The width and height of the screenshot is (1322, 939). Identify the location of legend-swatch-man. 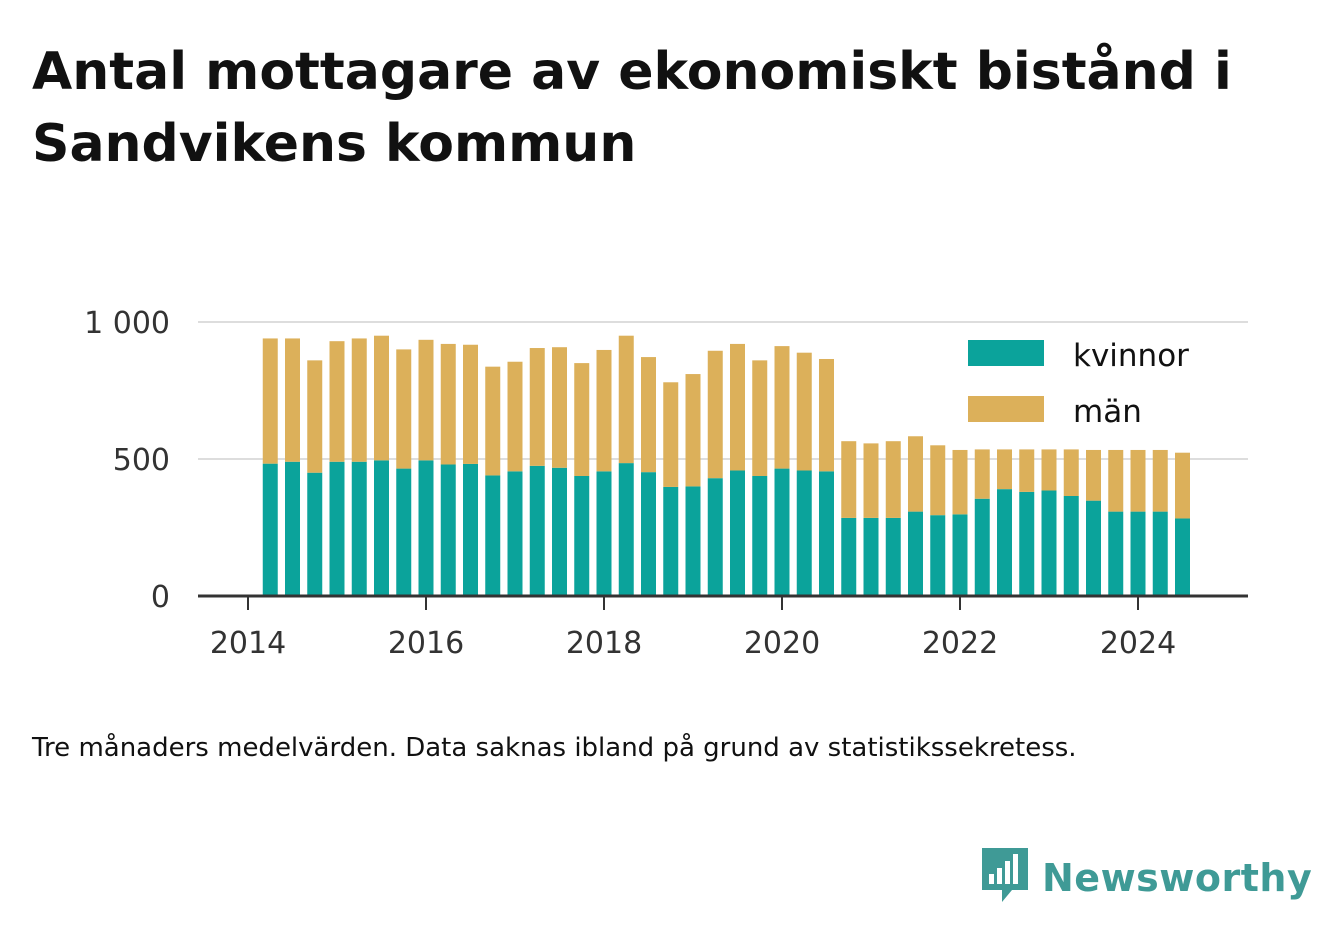
(1006, 409).